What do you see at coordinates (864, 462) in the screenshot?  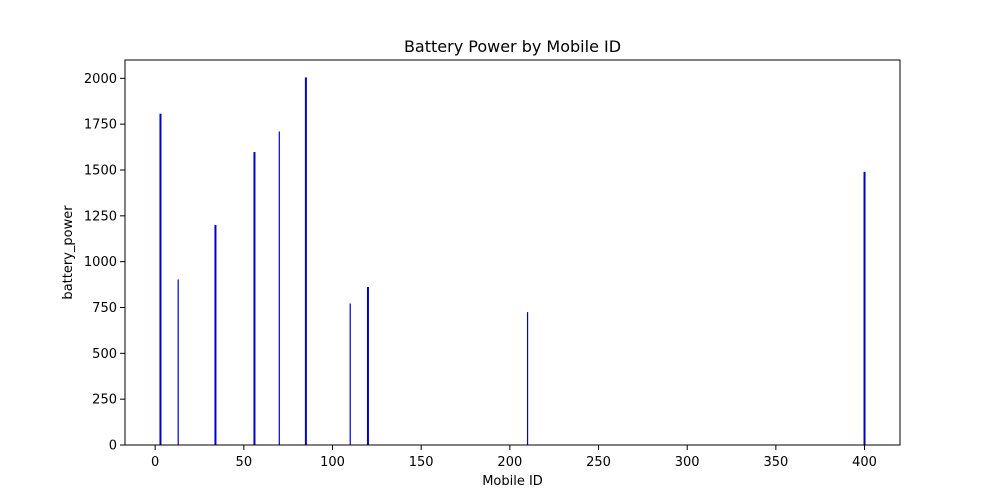 I see `x-tick-label: 400` at bounding box center [864, 462].